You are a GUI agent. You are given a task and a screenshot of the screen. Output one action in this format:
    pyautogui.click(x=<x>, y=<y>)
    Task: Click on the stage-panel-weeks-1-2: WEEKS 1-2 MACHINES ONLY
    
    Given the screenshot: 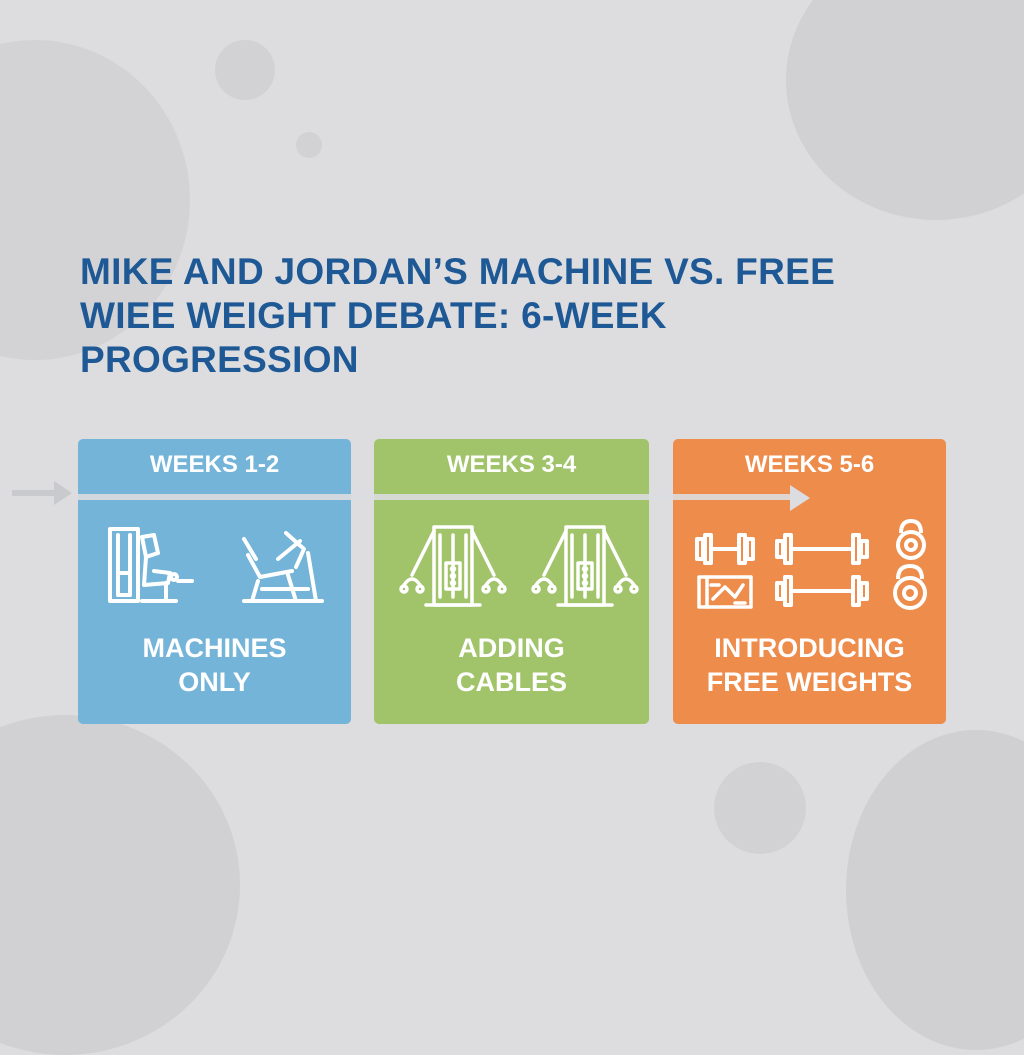 What is the action you would take?
    pyautogui.click(x=214, y=581)
    